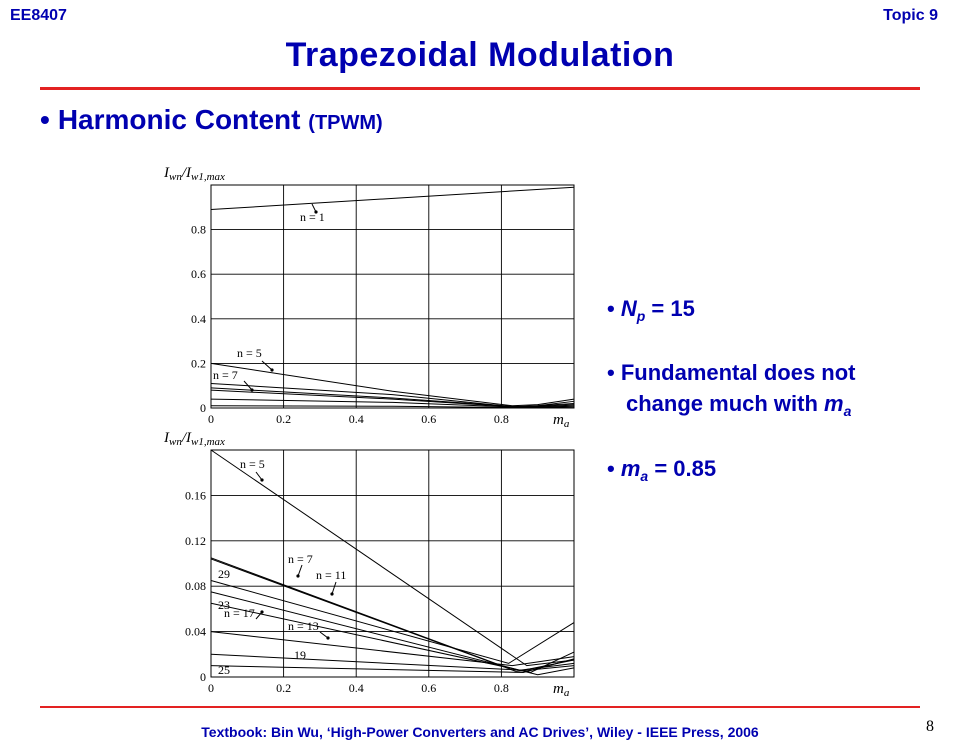 This screenshot has width=960, height=748. What do you see at coordinates (198, 230) in the screenshot?
I see `chart1-ytick-label: 0.8` at bounding box center [198, 230].